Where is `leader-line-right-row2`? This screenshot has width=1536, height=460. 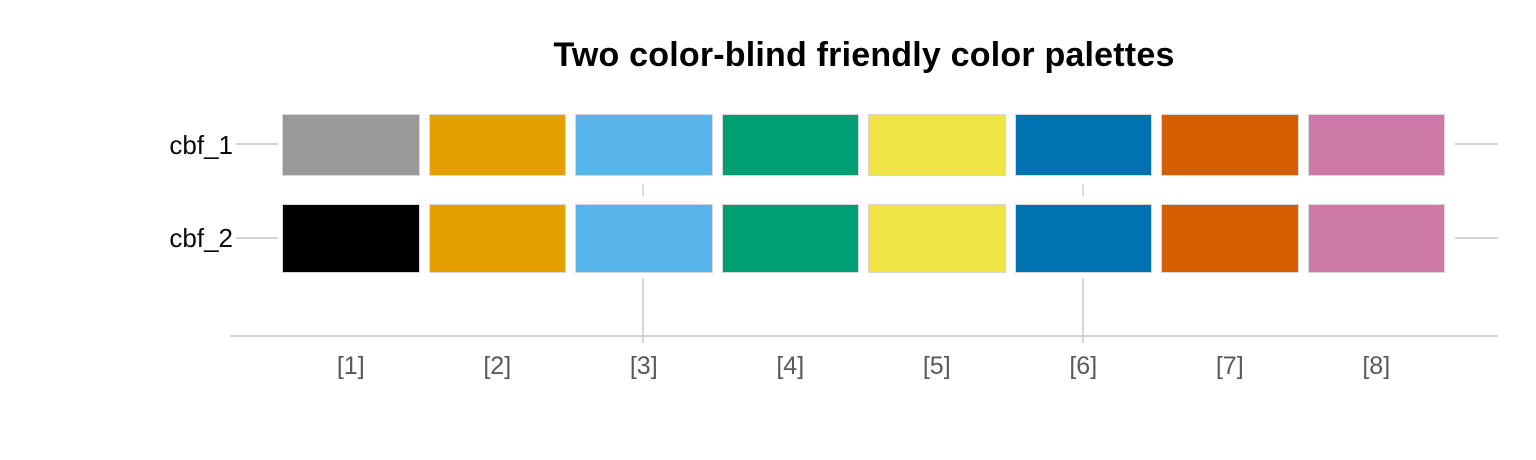
leader-line-right-row2 is located at coordinates (1476, 238).